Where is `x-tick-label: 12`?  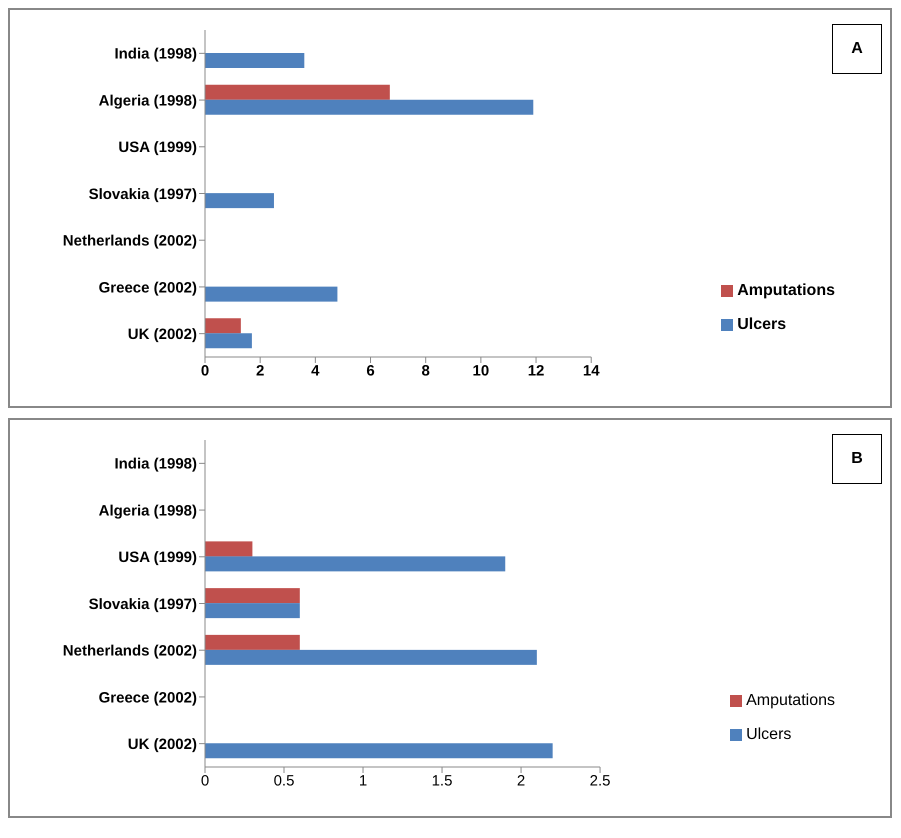
x-tick-label: 12 is located at coordinates (536, 371).